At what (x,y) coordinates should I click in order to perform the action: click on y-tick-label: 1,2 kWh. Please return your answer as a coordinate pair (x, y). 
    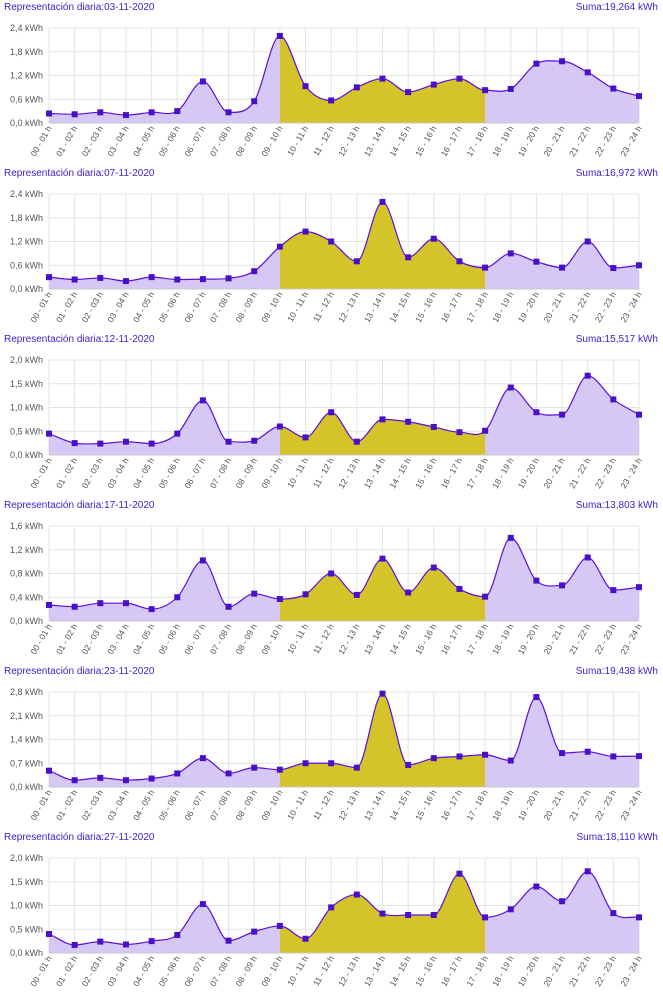
    Looking at the image, I should click on (26, 550).